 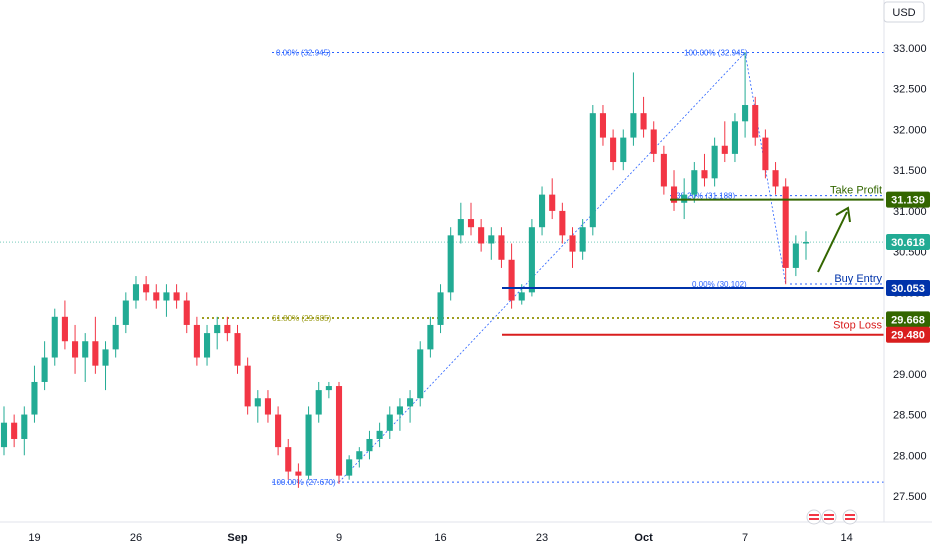 I want to click on fib-label: 0.00% (32.945), so click(x=303, y=52).